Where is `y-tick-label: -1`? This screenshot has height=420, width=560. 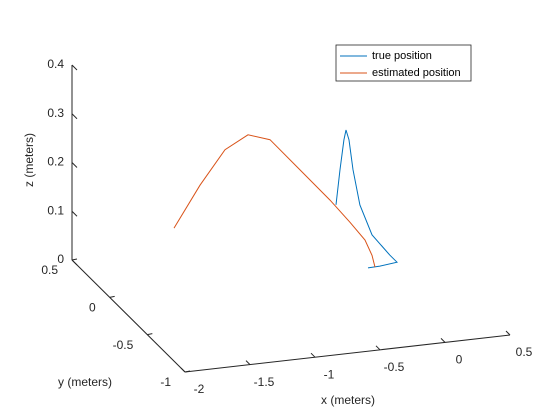
y-tick-label: -1 is located at coordinates (165, 382).